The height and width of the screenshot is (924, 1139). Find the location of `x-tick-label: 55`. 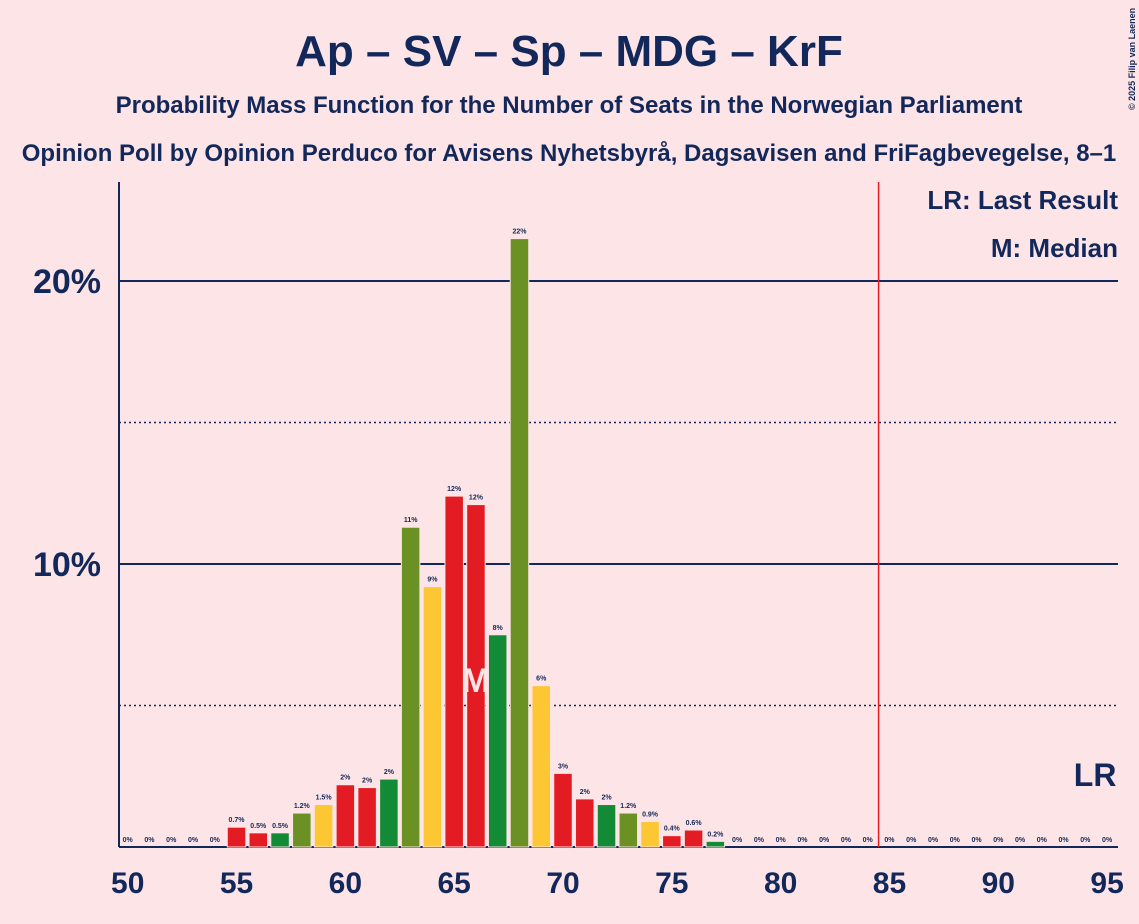

x-tick-label: 55 is located at coordinates (236, 883).